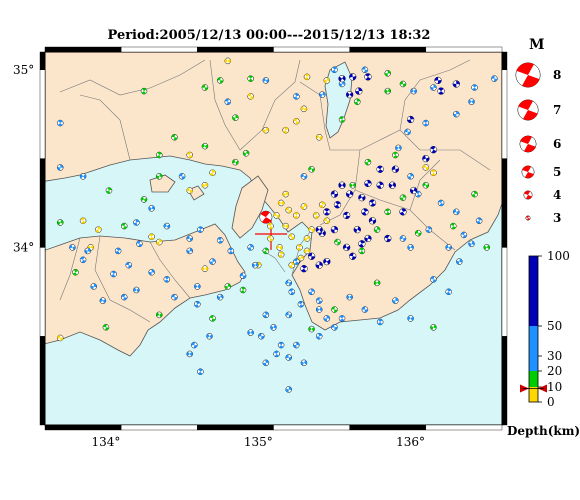 This screenshot has width=580, height=500. What do you see at coordinates (554, 371) in the screenshot?
I see `depth-tick-label: 20` at bounding box center [554, 371].